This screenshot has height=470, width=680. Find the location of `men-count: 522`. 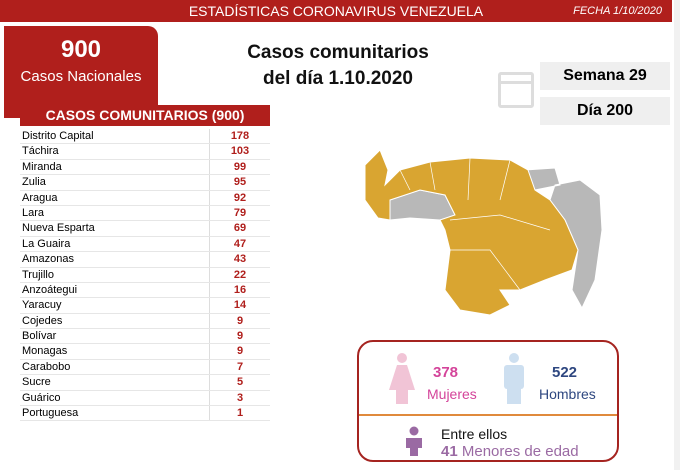

men-count: 522 is located at coordinates (565, 372).